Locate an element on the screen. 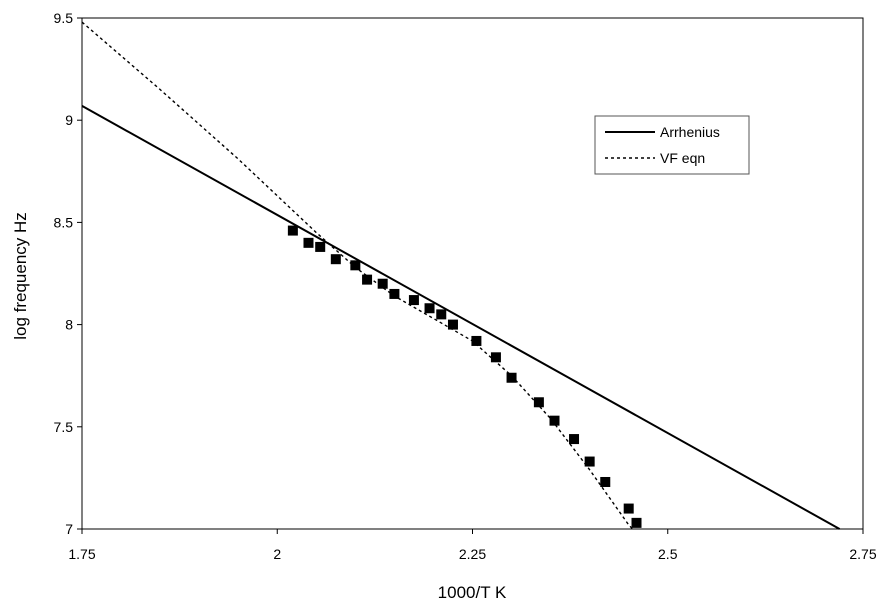 The height and width of the screenshot is (607, 886). y-tick-label: 8 is located at coordinates (69, 325).